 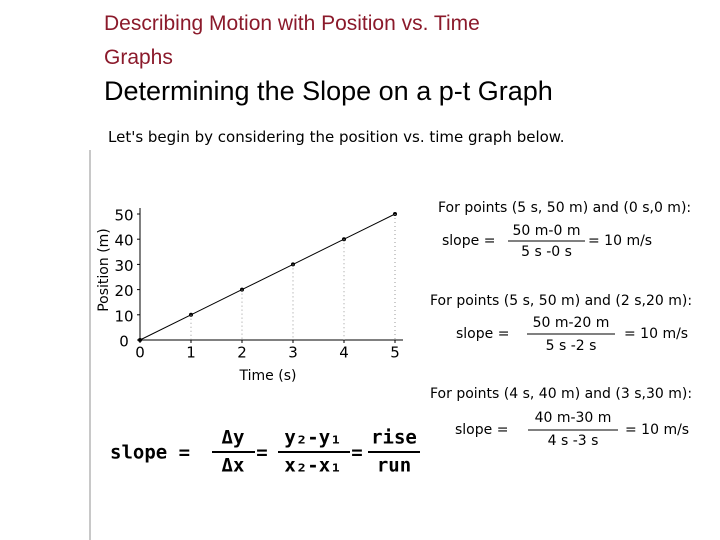 What do you see at coordinates (328, 91) in the screenshot?
I see `subtitle: Determining the Slope on a p-t Graph` at bounding box center [328, 91].